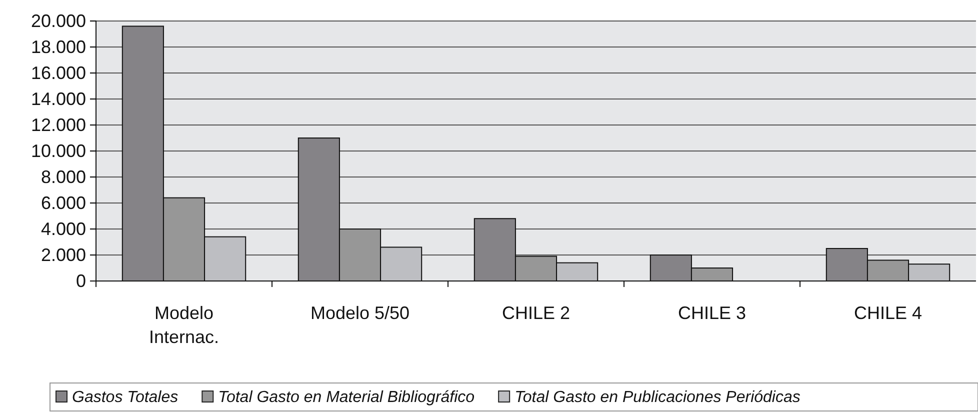  Describe the element at coordinates (63, 176) in the screenshot. I see `y-tick-label: 8.000` at that location.